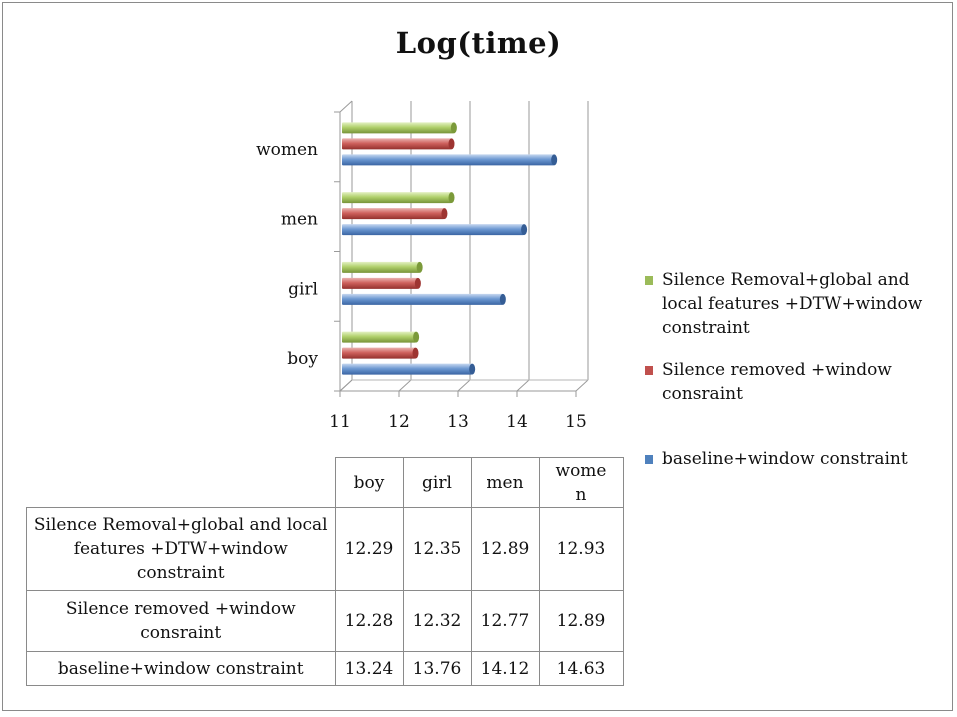  Describe the element at coordinates (369, 549) in the screenshot. I see `table-cell: 12.29` at that location.